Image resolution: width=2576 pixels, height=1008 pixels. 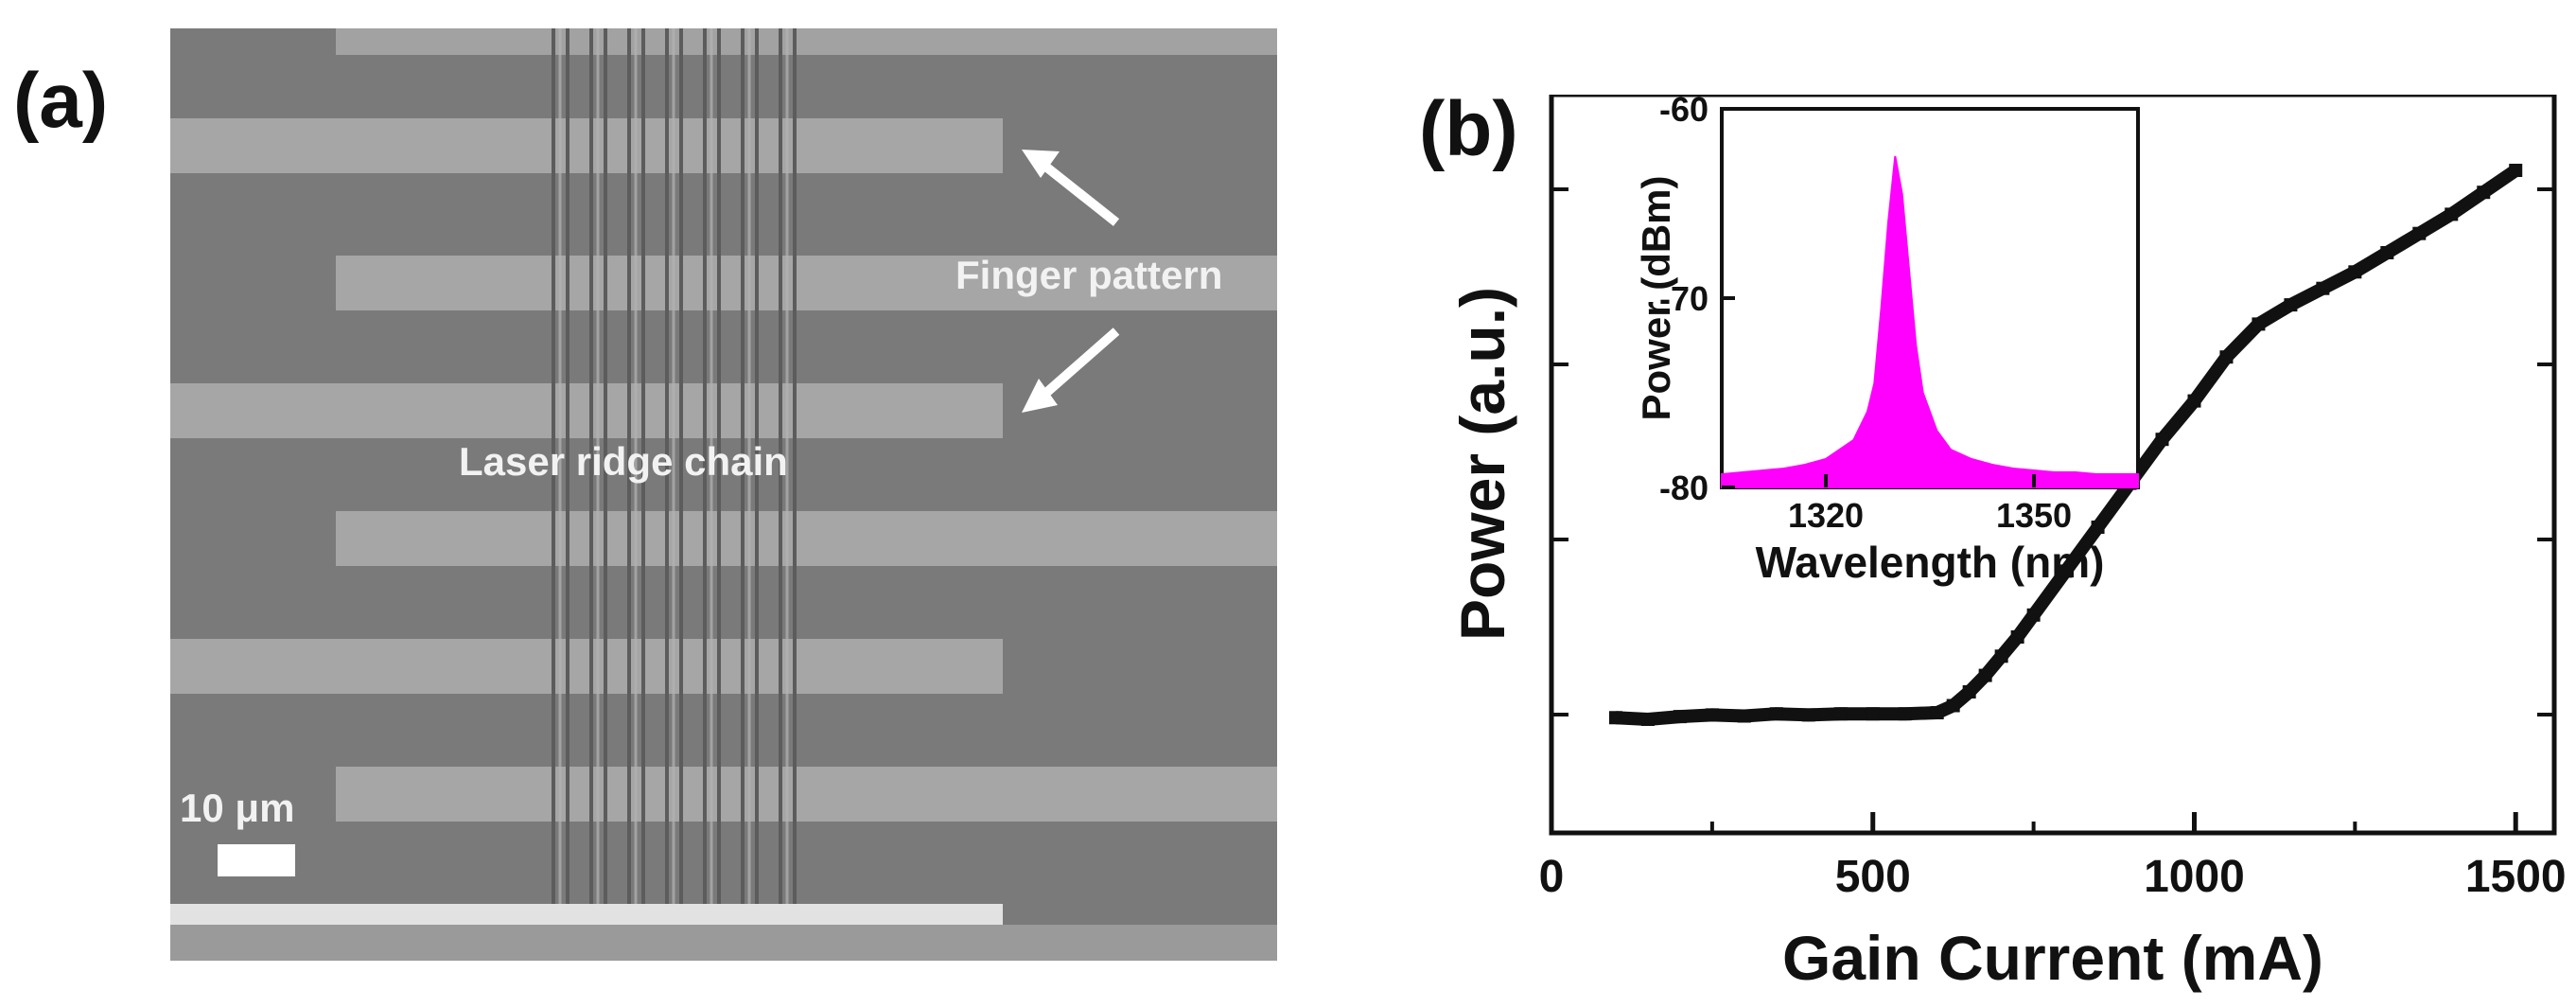 What do you see at coordinates (1684, 488) in the screenshot?
I see `inset-y-tick-label: -80` at bounding box center [1684, 488].